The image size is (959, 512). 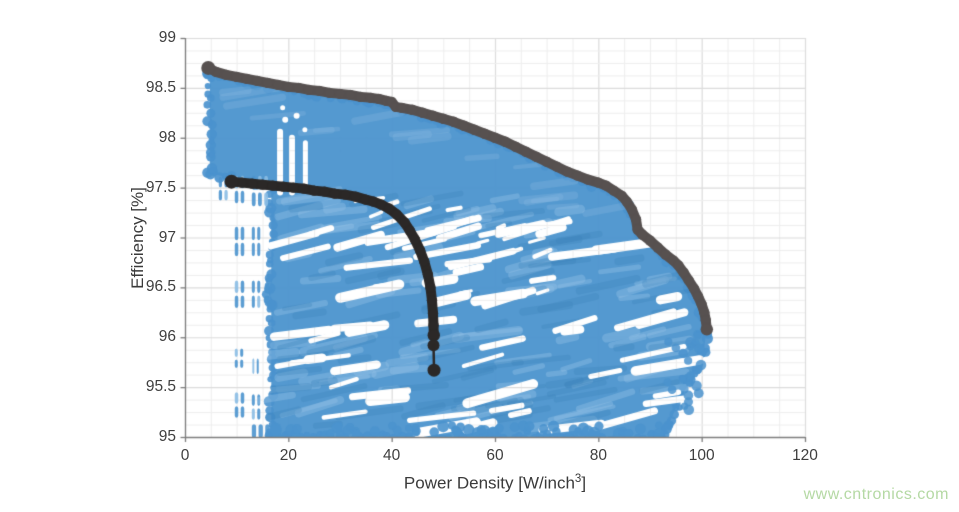 I want to click on y-tick-label: 98, so click(x=167, y=137).